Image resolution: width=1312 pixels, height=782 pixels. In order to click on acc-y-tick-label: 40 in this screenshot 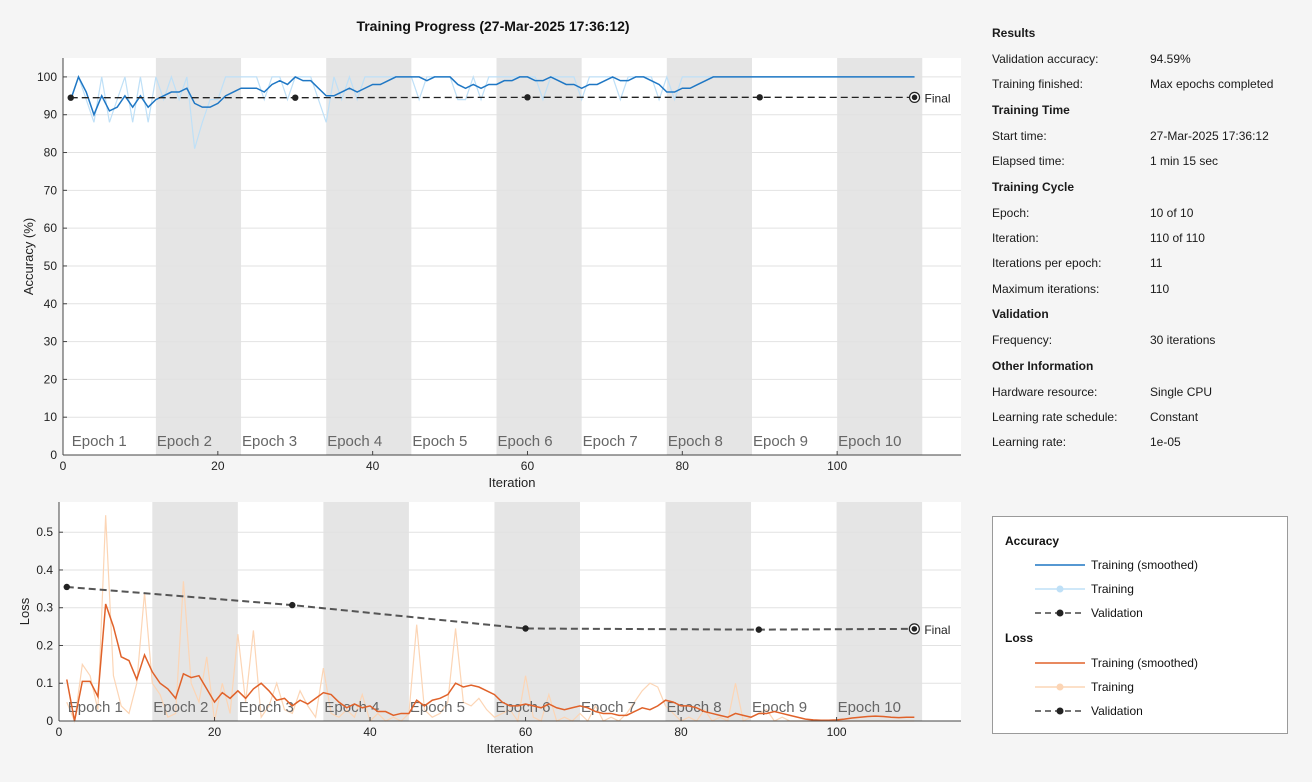, I will do `click(51, 304)`.